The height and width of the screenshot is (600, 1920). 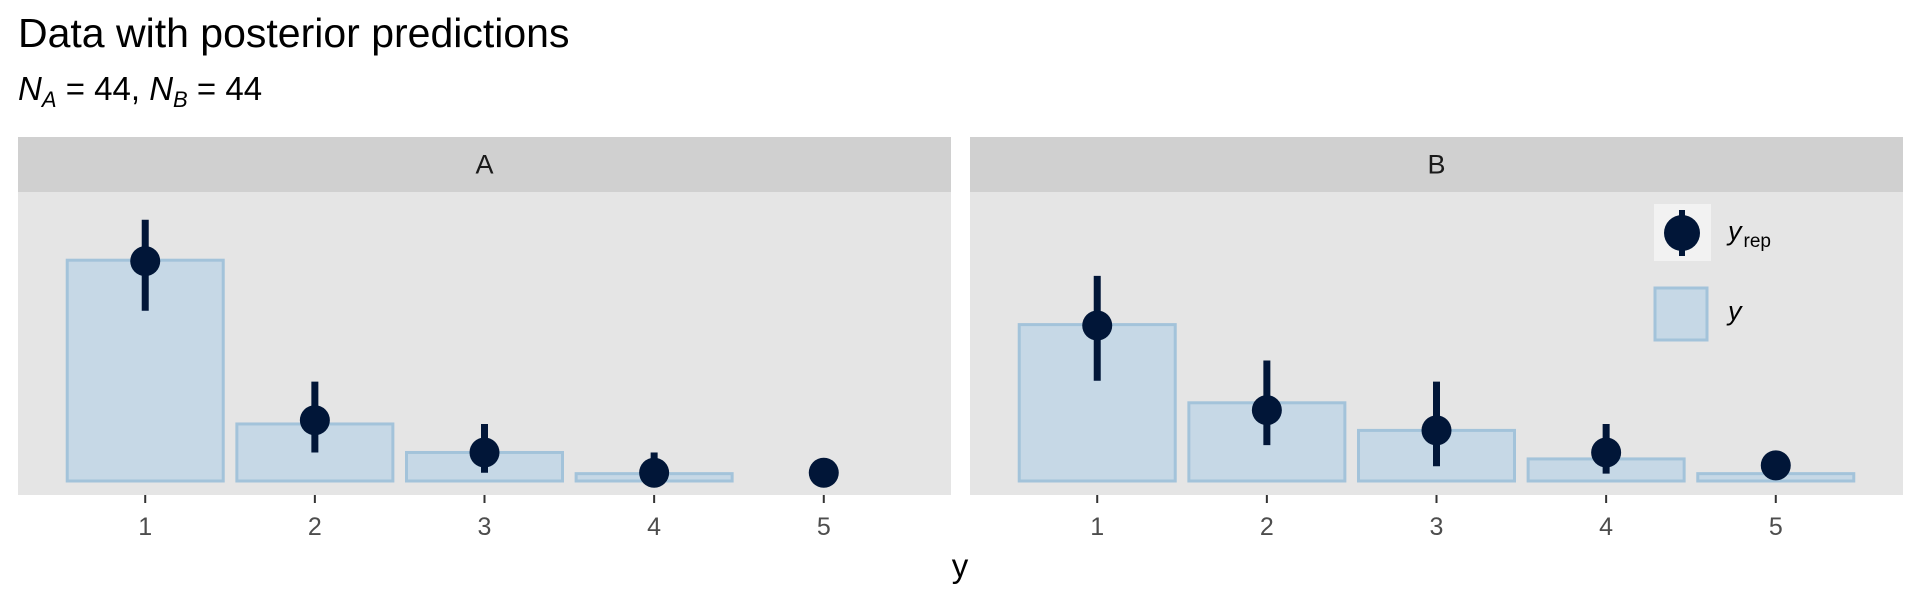 What do you see at coordinates (49, 99) in the screenshot?
I see `n-a-subscript: A` at bounding box center [49, 99].